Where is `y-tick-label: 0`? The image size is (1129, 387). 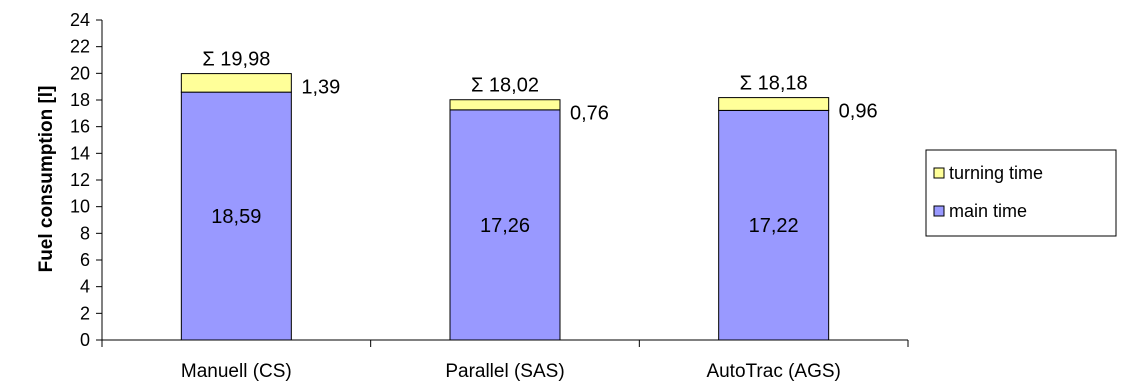
y-tick-label: 0 is located at coordinates (85, 340).